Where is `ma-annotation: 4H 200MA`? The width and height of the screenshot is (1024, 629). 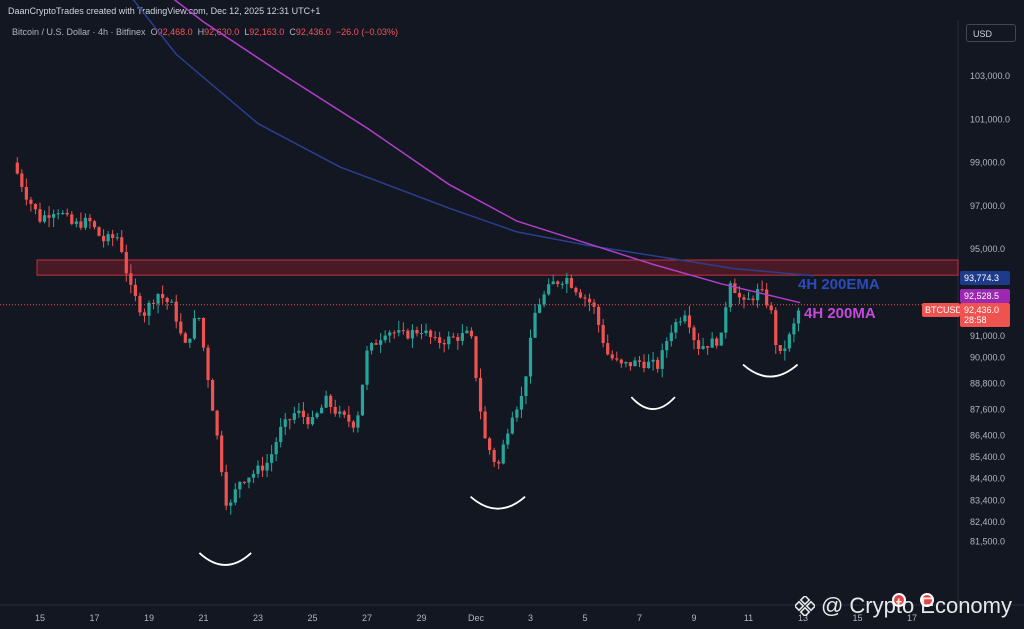 ma-annotation: 4H 200MA is located at coordinates (840, 313).